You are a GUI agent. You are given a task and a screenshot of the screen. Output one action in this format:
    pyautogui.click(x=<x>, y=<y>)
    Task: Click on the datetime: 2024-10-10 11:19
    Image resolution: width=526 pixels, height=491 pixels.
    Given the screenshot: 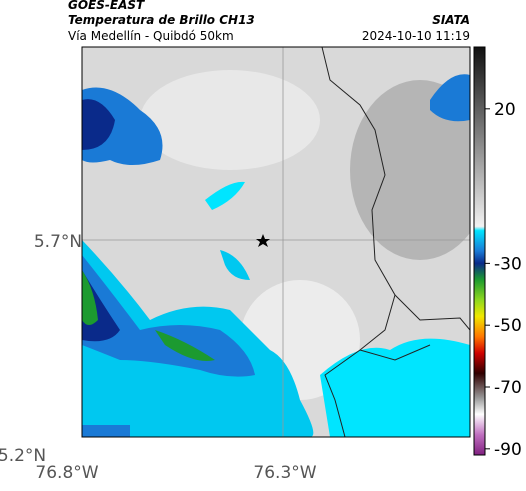 What is the action you would take?
    pyautogui.click(x=416, y=36)
    